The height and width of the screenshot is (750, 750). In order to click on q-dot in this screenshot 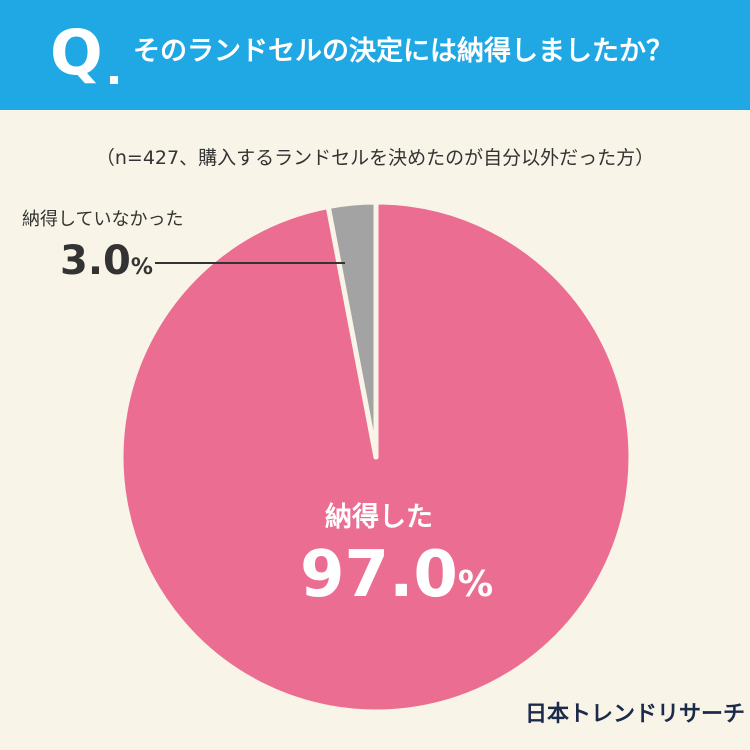, I will do `click(114, 80)`.